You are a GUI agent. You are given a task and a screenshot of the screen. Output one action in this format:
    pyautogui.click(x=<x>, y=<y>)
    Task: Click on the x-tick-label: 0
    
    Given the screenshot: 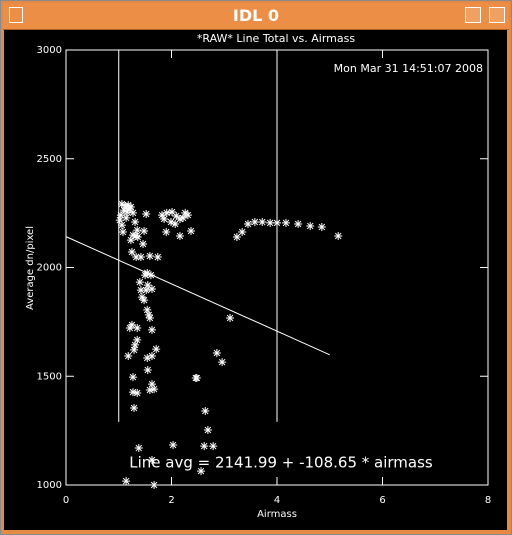 What is the action you would take?
    pyautogui.click(x=66, y=500)
    